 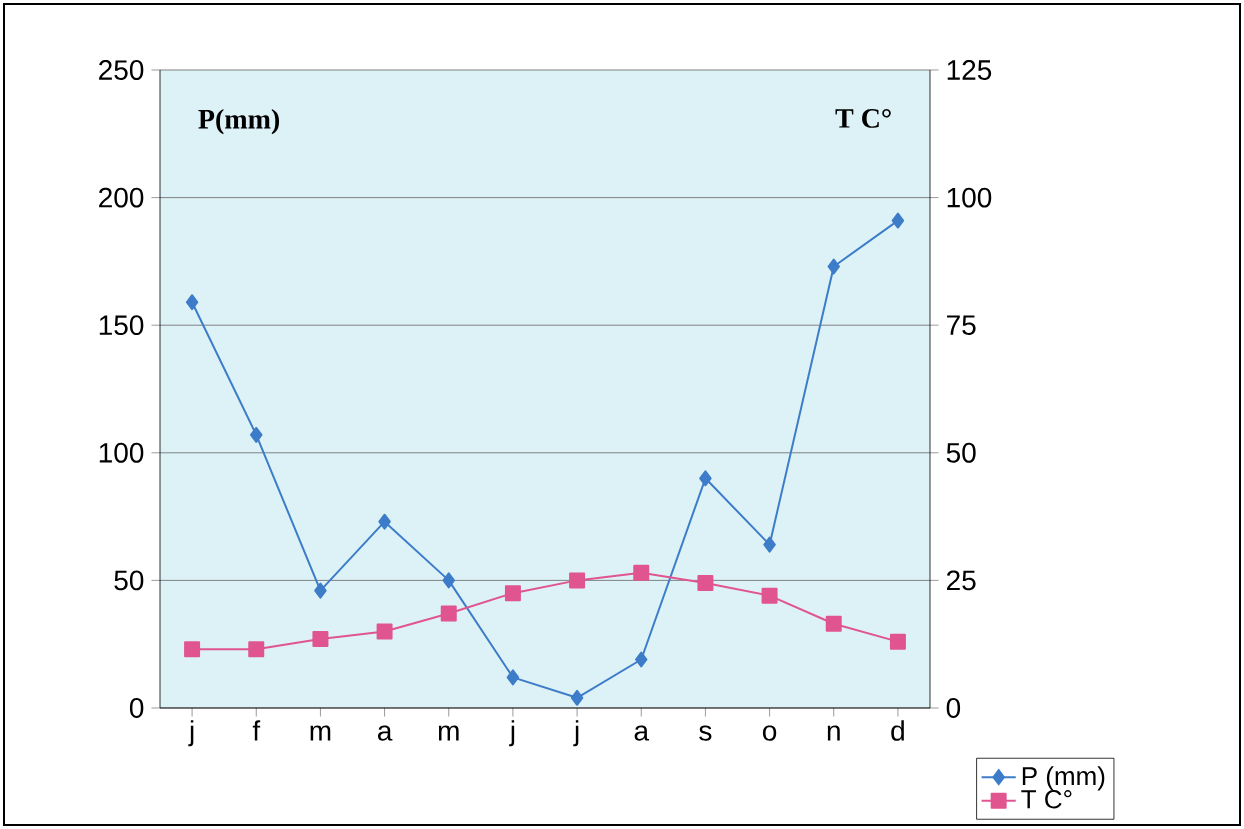 What do you see at coordinates (833, 733) in the screenshot?
I see `x-tick-label: n` at bounding box center [833, 733].